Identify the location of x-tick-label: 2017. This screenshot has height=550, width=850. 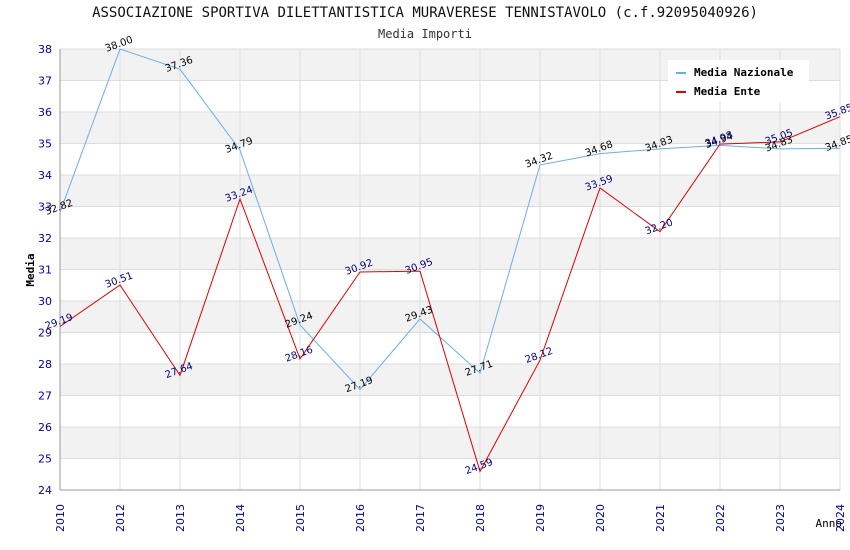
(420, 518).